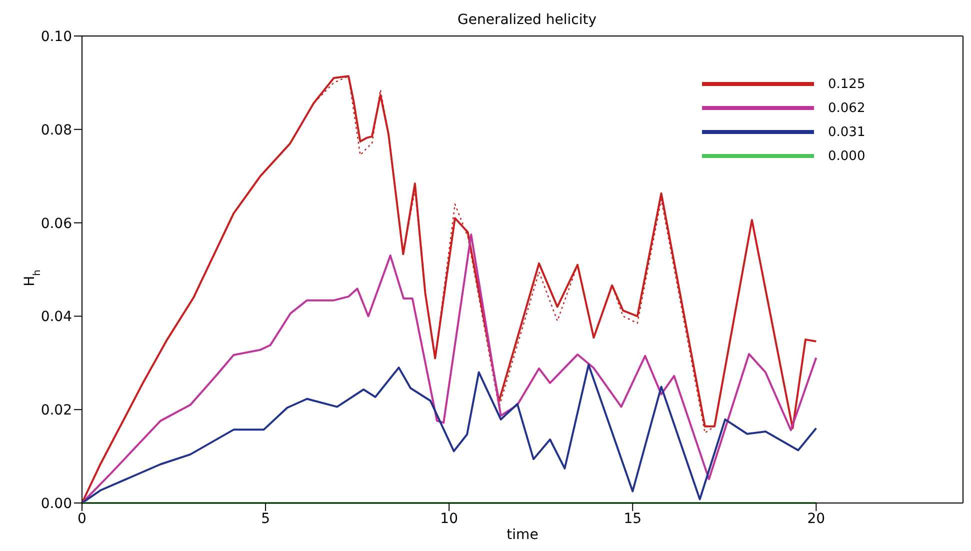 This screenshot has height=551, width=971. Describe the element at coordinates (265, 518) in the screenshot. I see `x-tick-label: 5` at that location.